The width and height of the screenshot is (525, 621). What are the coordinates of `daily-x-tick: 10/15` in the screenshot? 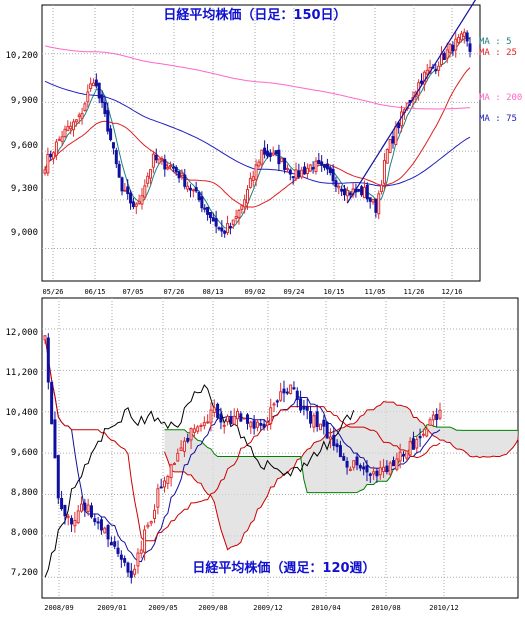 It's located at (333, 292).